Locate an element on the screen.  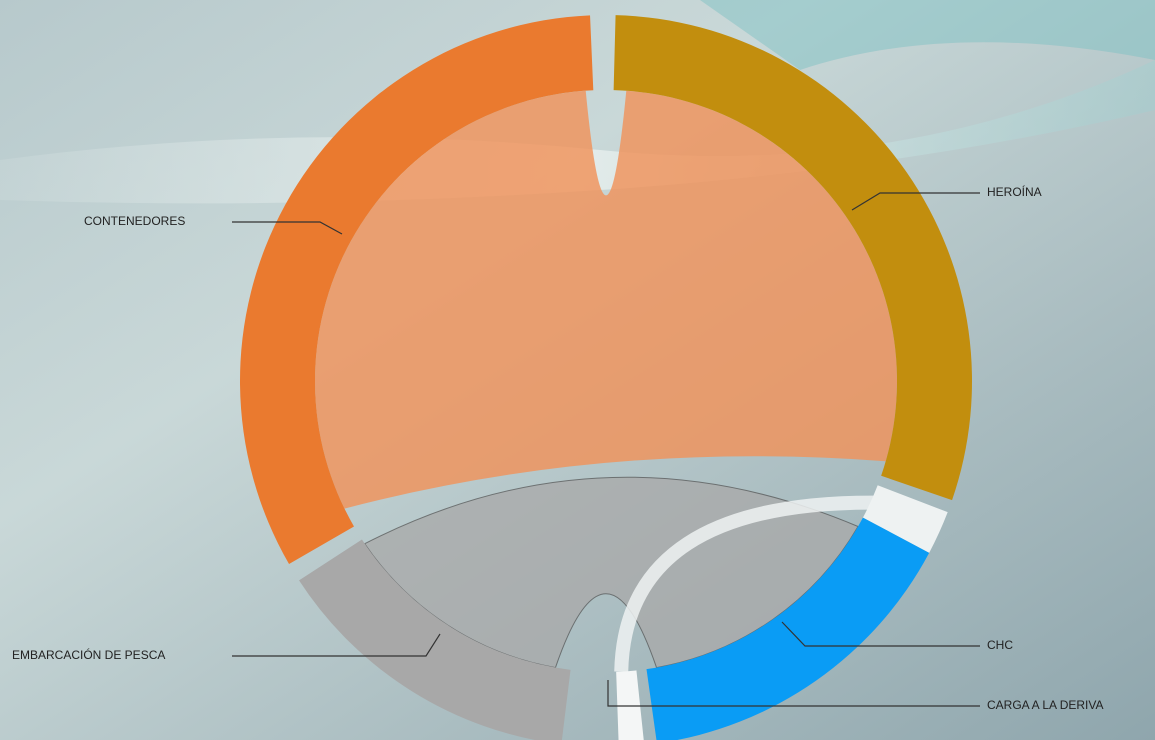
node-label: CONTENEDORES is located at coordinates (134, 221).